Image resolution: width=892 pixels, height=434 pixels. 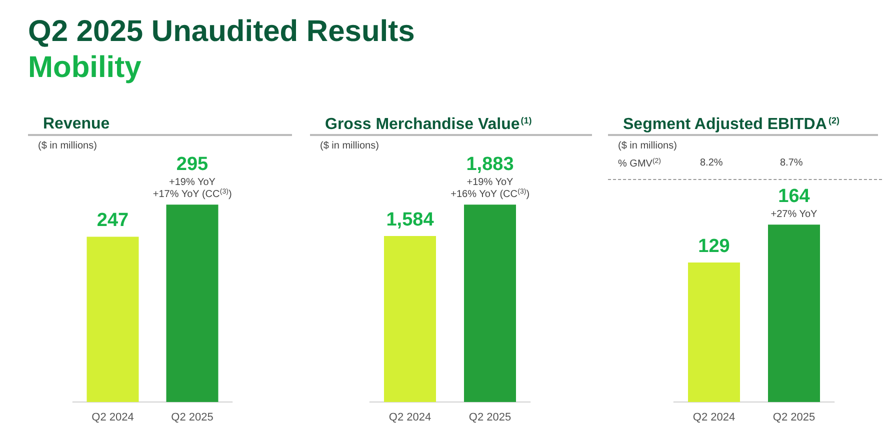 I want to click on text: 8.7%, so click(x=791, y=163).